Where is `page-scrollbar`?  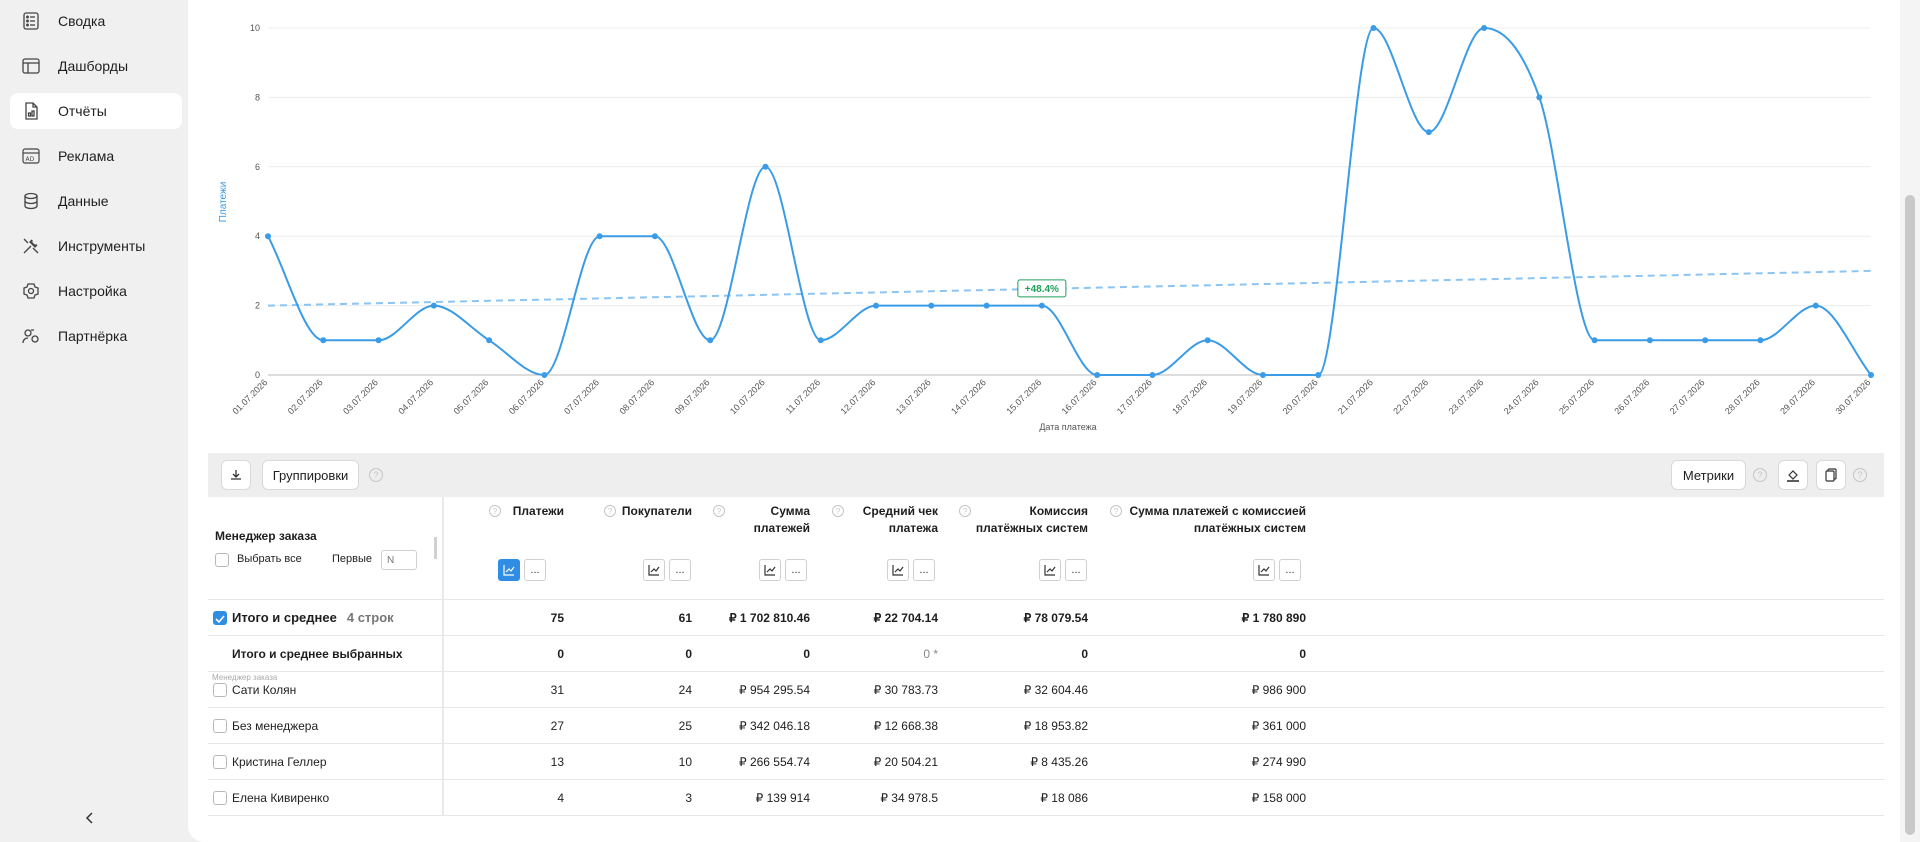
page-scrollbar is located at coordinates (1910, 421).